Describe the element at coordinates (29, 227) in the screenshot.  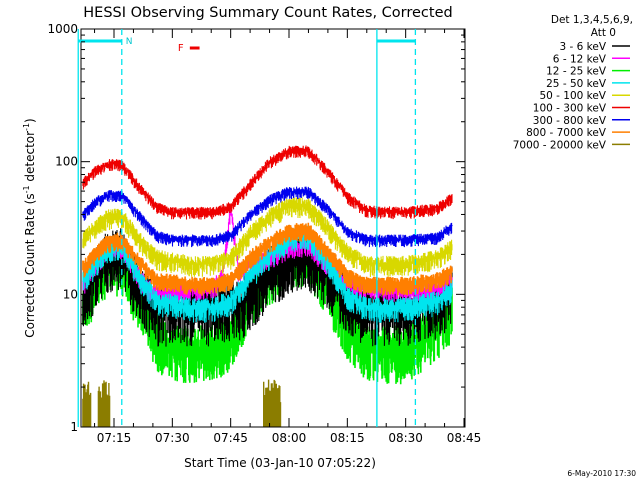
I see `y-axis-label: Corrected Count Rate (s-1 detector-1)` at that location.